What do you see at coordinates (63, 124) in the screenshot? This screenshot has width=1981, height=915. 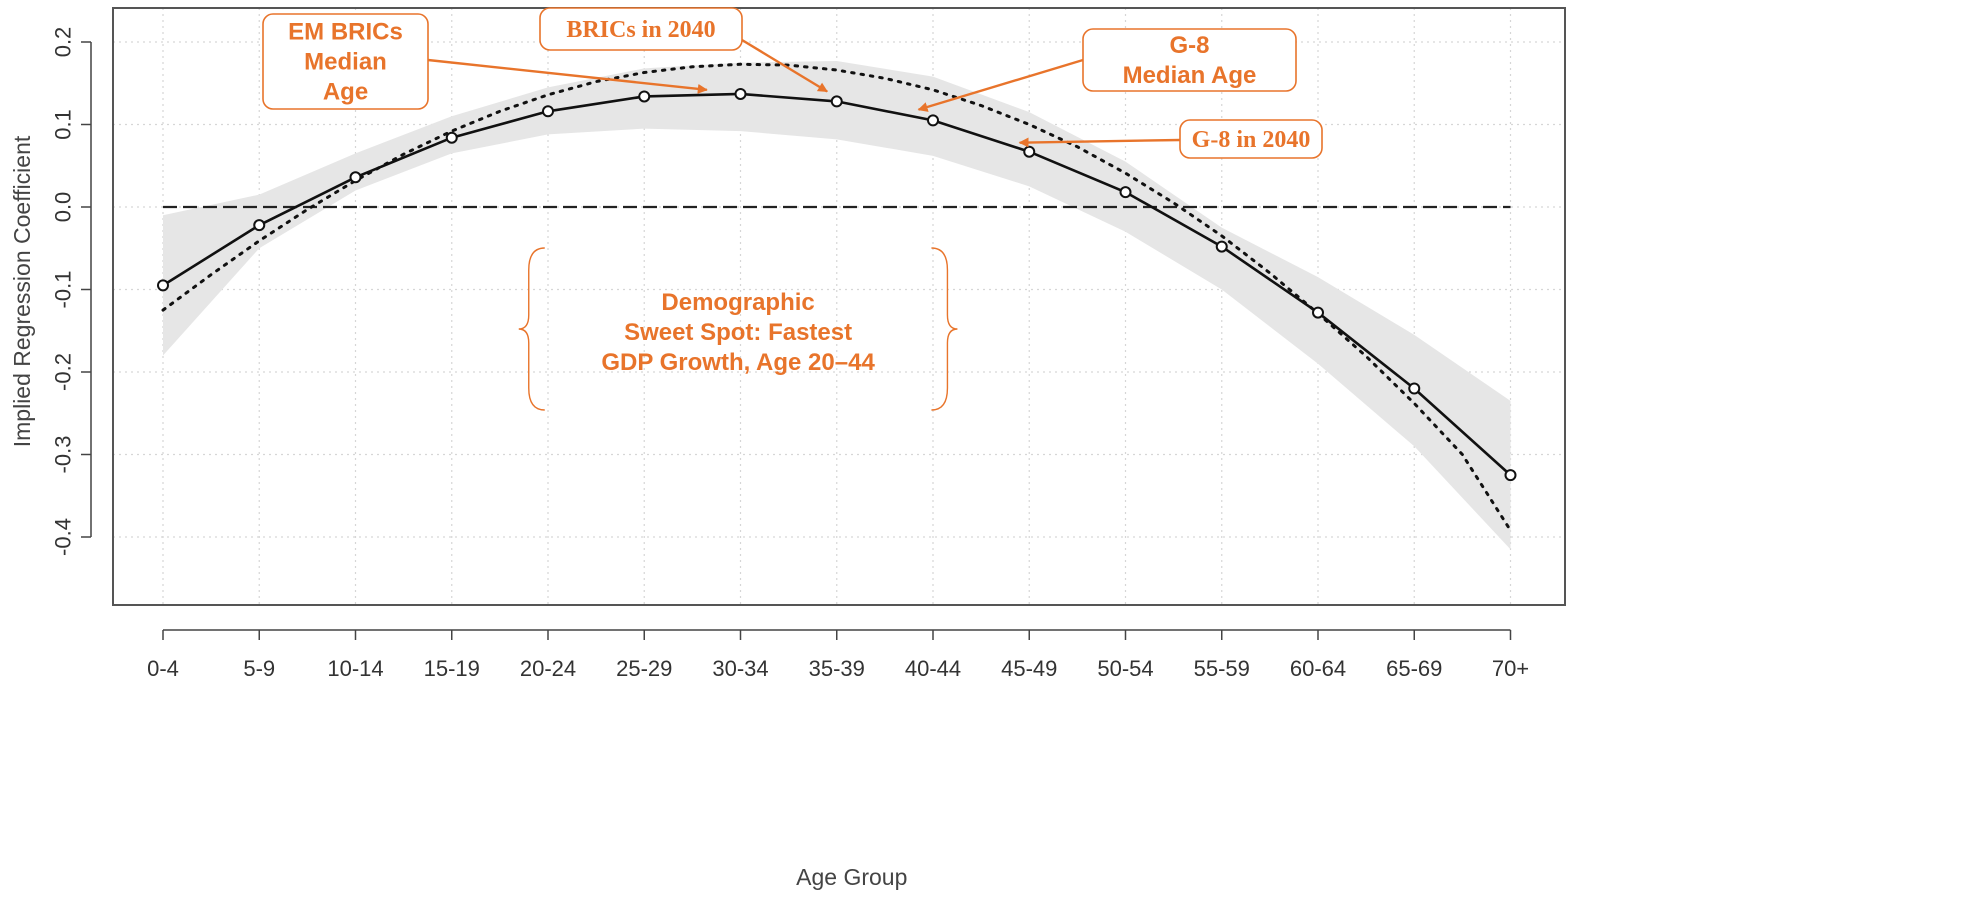 I see `y-tick-label: 0.1` at bounding box center [63, 124].